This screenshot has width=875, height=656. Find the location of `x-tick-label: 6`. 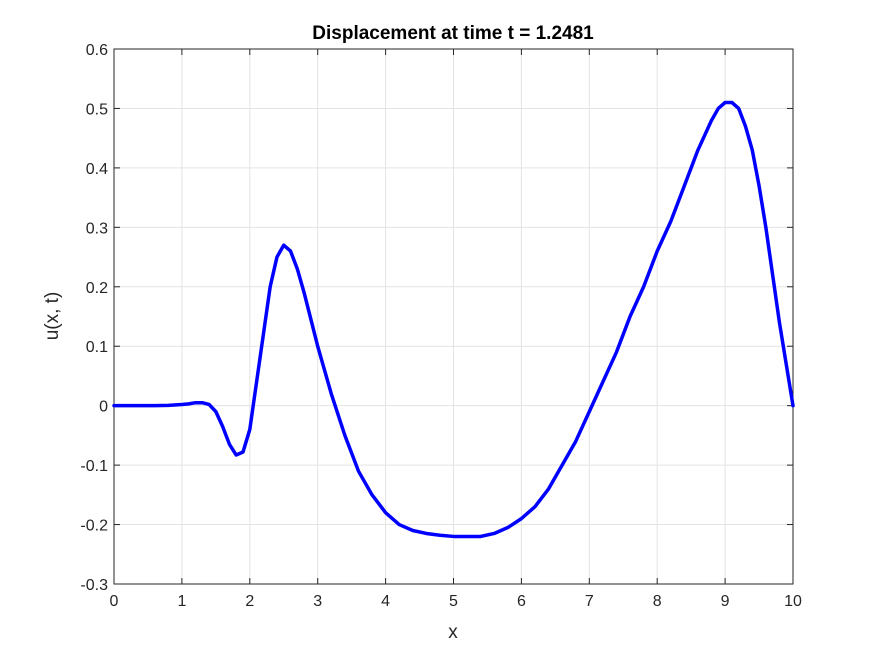

x-tick-label: 6 is located at coordinates (521, 601).